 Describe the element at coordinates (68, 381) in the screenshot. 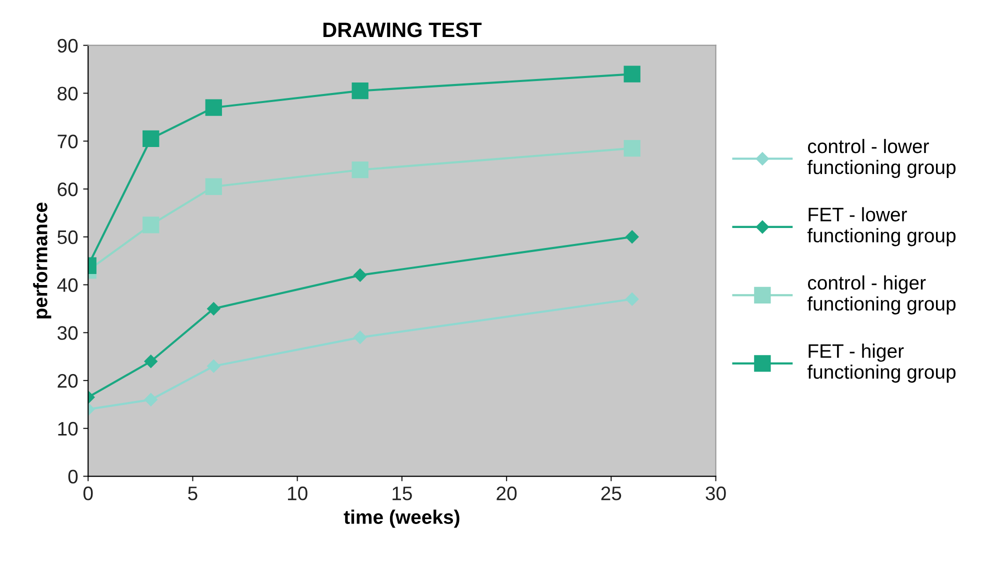

I see `y-tick-label: 20` at that location.